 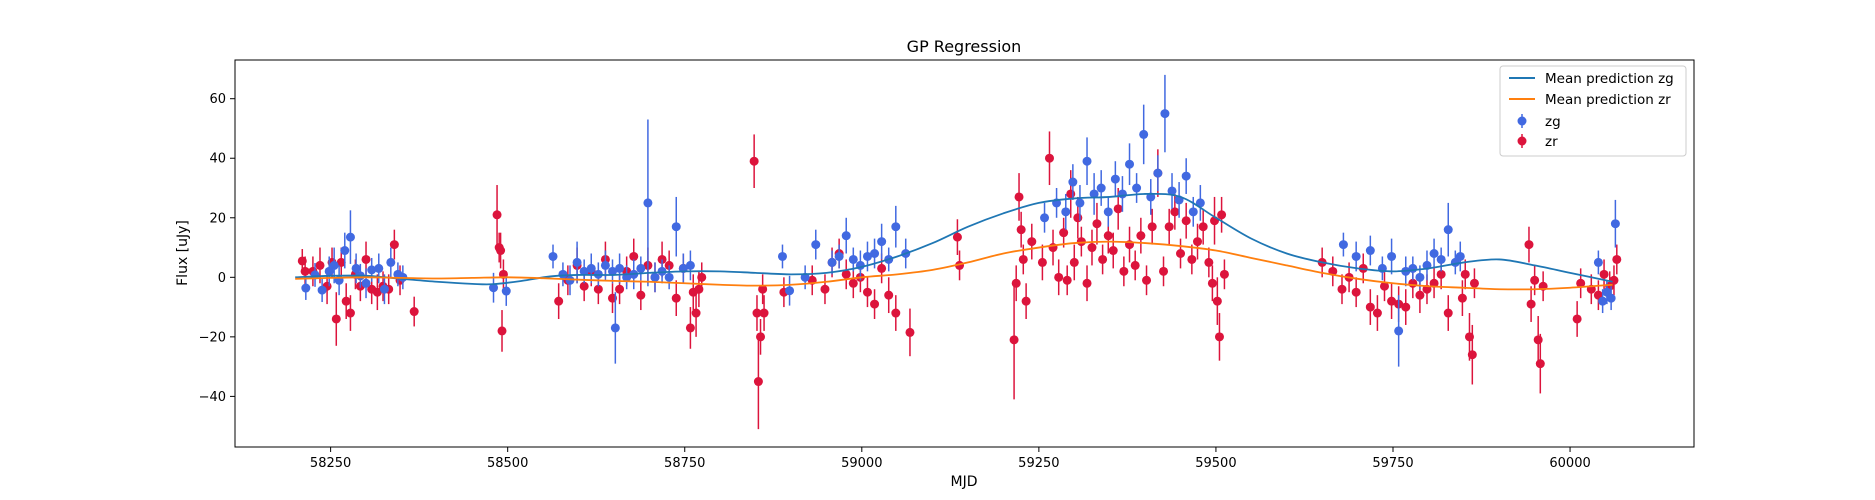 What do you see at coordinates (217, 218) in the screenshot?
I see `y-tick-label: 20` at bounding box center [217, 218].